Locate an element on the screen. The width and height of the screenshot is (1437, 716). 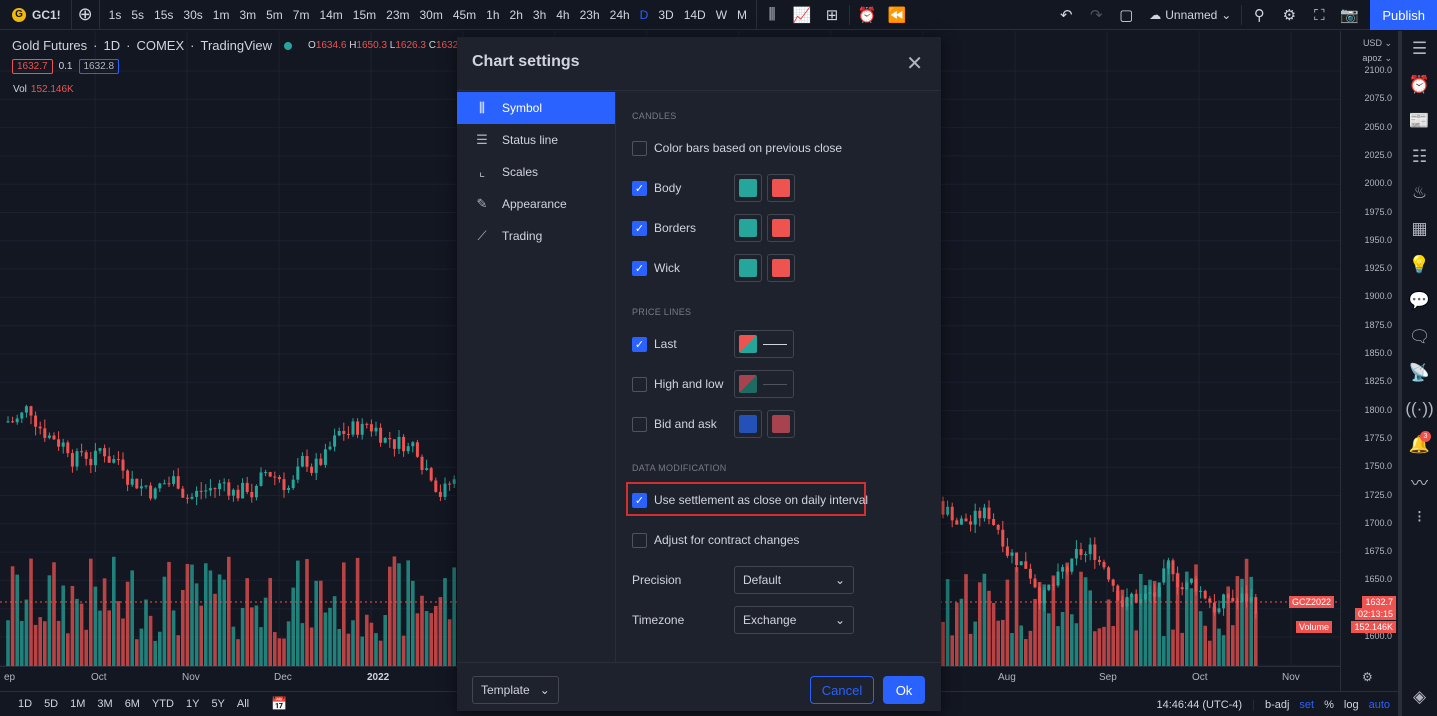
search-icon: ⚲ is located at coordinates (1259, 15).